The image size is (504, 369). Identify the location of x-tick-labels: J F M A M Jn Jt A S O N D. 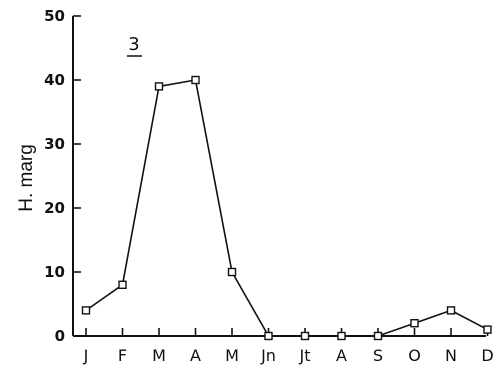
(288, 355).